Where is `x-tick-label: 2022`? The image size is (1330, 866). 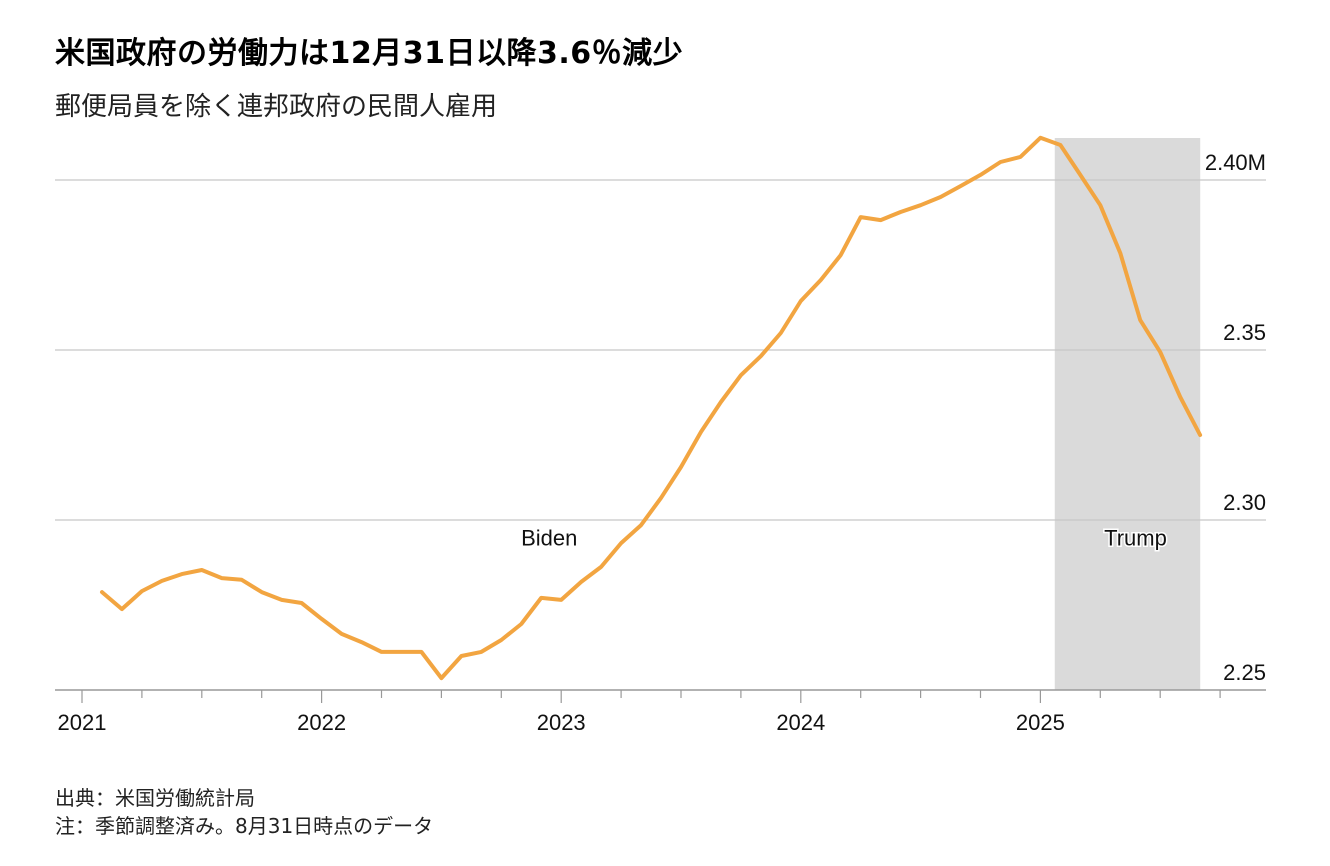 x-tick-label: 2022 is located at coordinates (321, 722).